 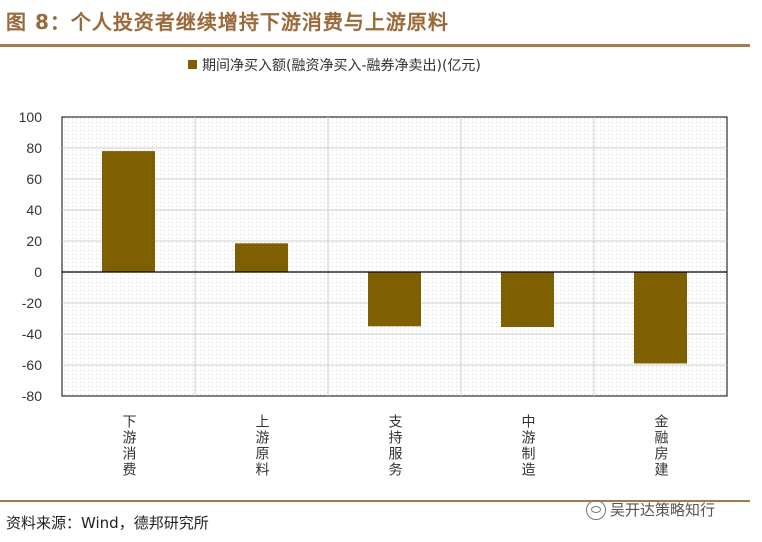 I want to click on watermark-text: 吴开达策略知行, so click(x=663, y=510).